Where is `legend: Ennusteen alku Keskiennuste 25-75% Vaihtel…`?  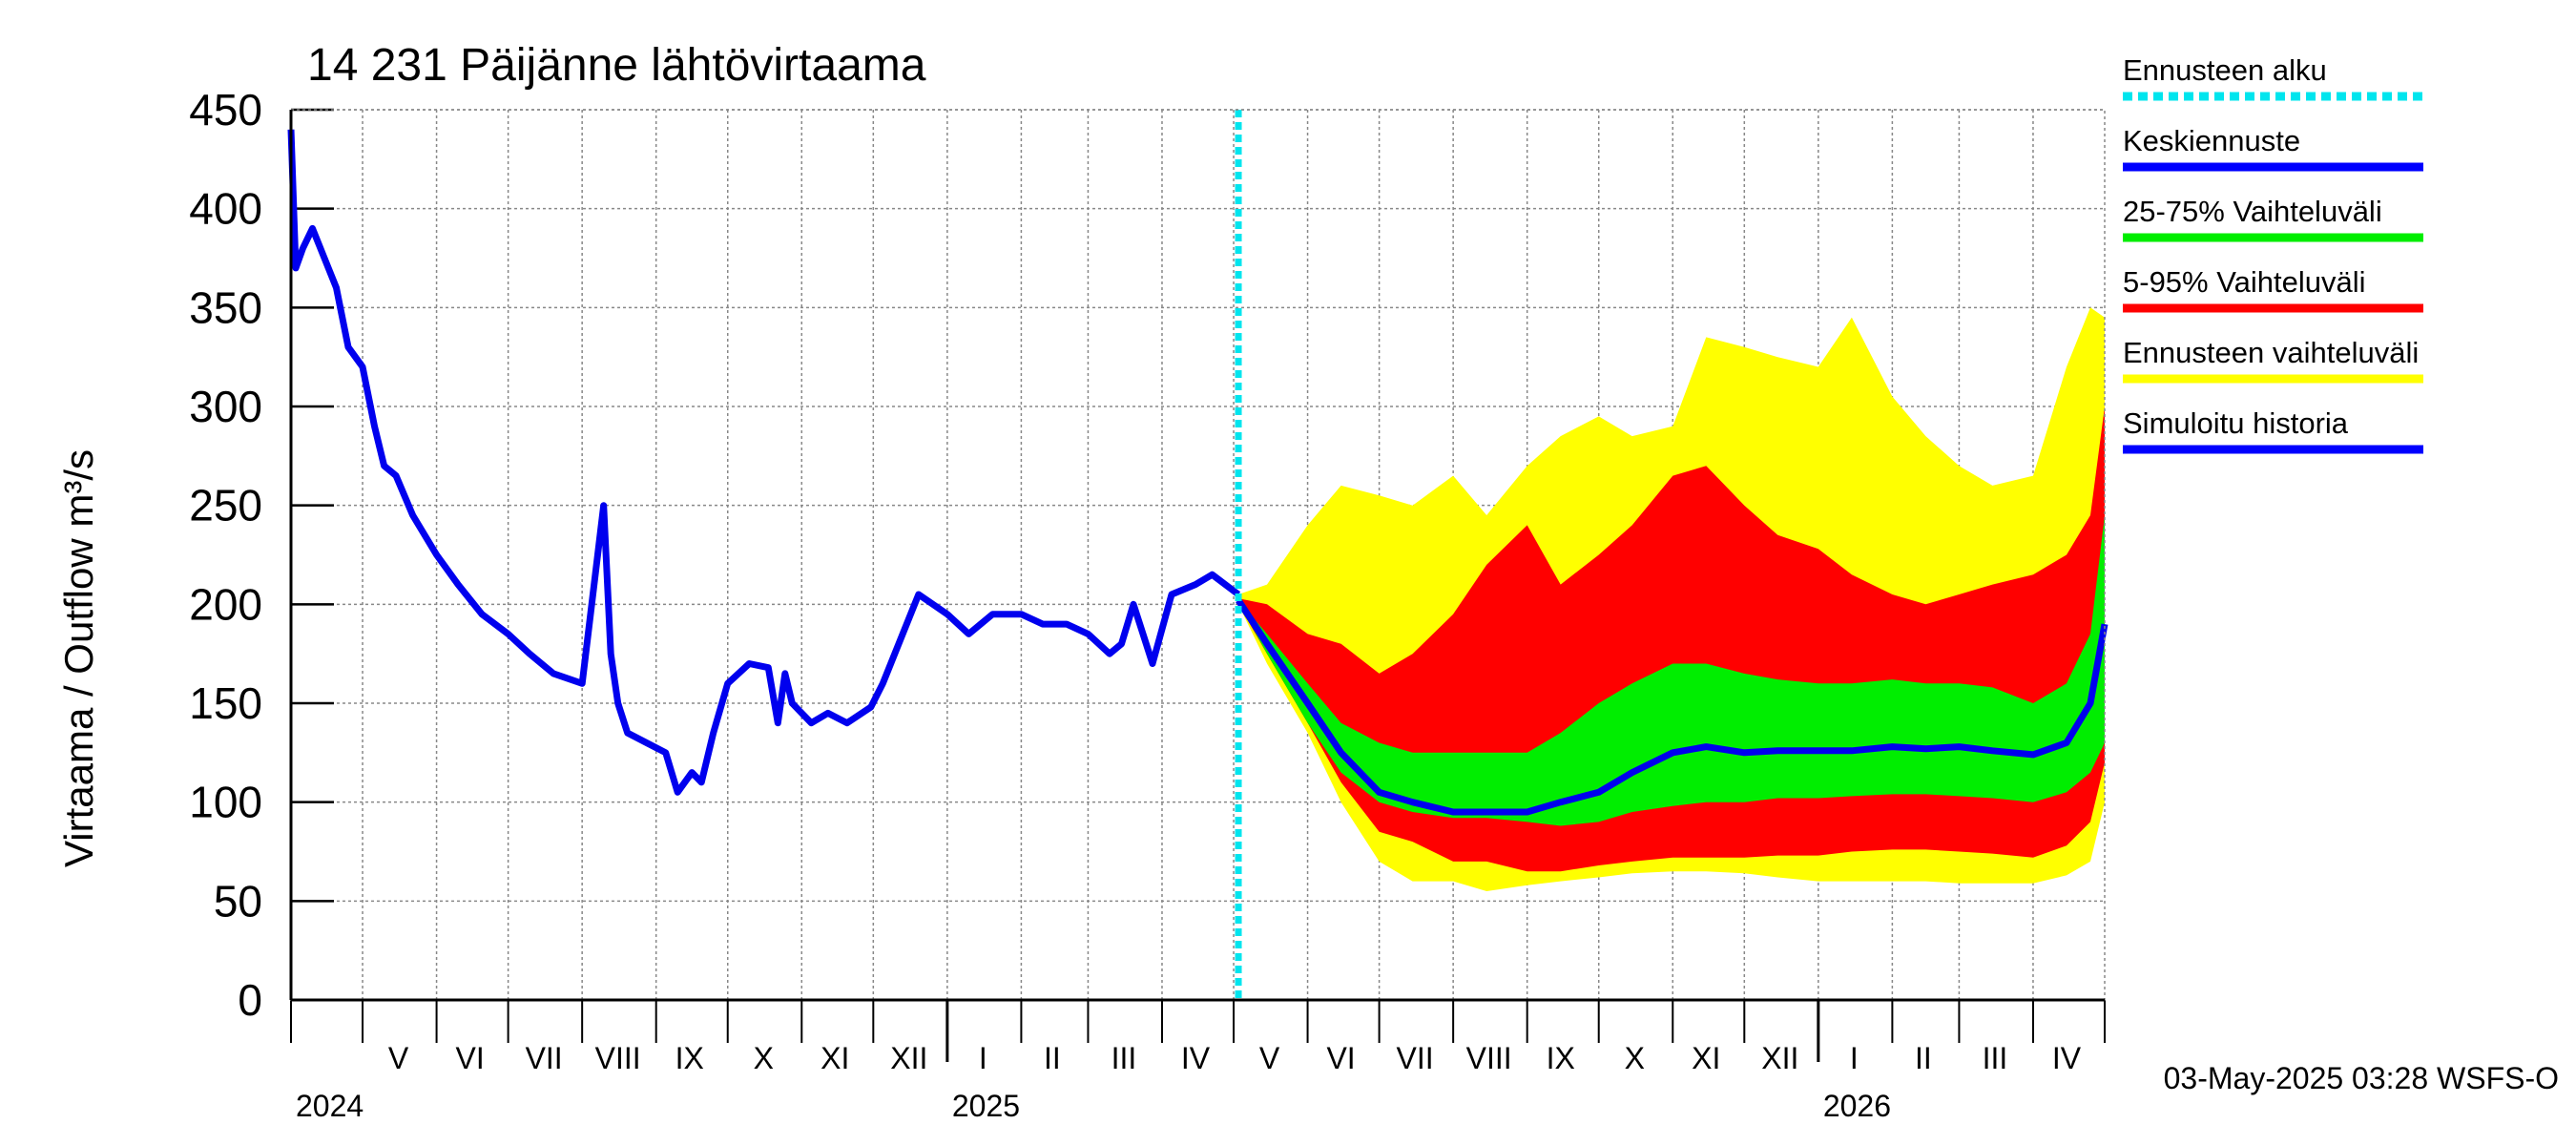 legend: Ennusteen alku Keskiennuste 25-75% Vaihtel… is located at coordinates (2273, 254).